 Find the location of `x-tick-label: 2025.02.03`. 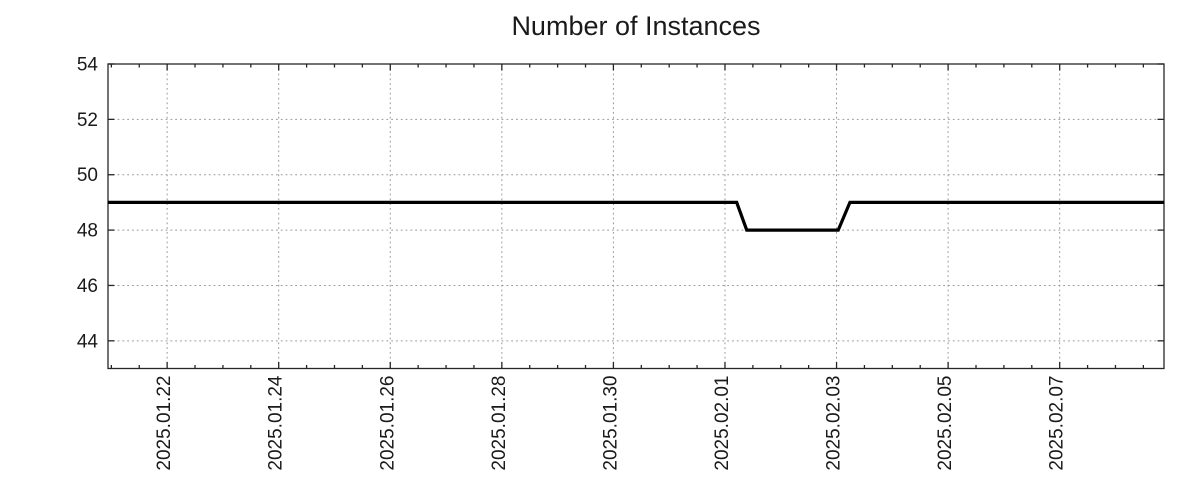

x-tick-label: 2025.02.03 is located at coordinates (834, 423).